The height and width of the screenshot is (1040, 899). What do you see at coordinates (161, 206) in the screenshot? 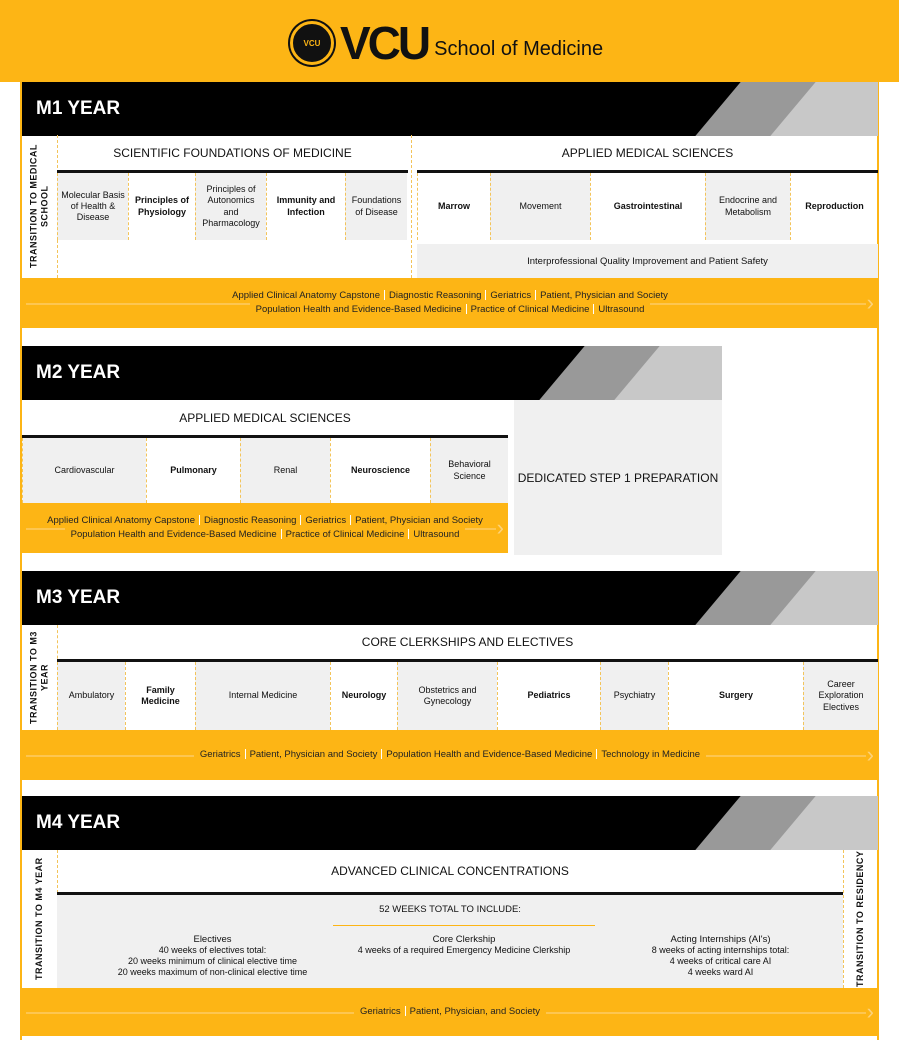
I see `course-cell: Principles of Physiology` at bounding box center [161, 206].